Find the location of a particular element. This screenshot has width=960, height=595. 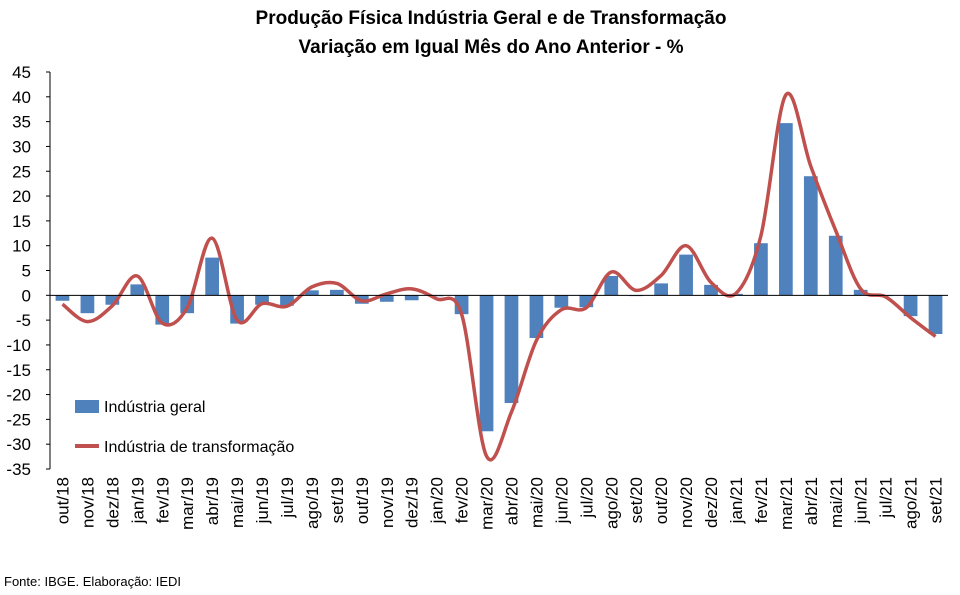

x-tick-label: nov/18 is located at coordinates (87, 502).